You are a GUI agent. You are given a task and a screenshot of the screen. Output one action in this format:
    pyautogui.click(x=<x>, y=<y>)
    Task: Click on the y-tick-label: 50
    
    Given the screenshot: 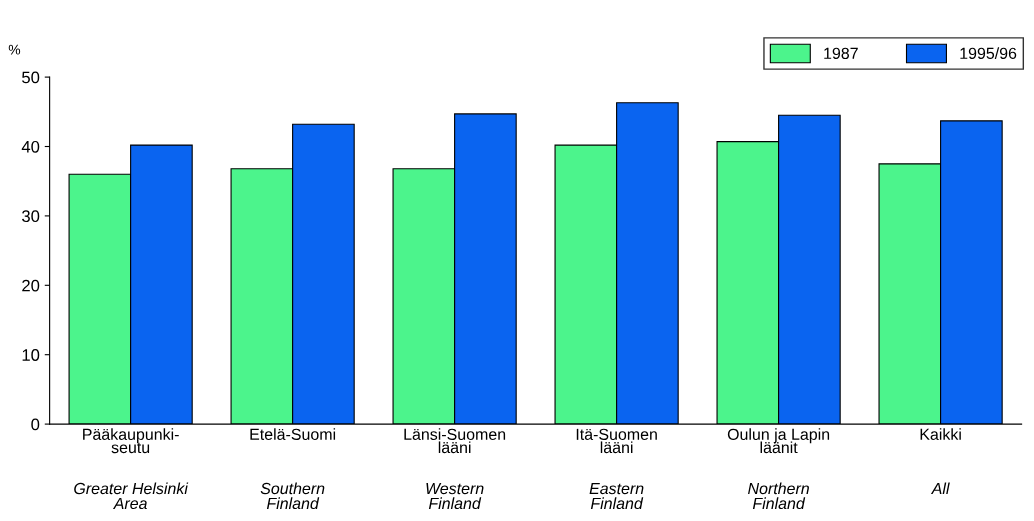 What is the action you would take?
    pyautogui.click(x=31, y=77)
    